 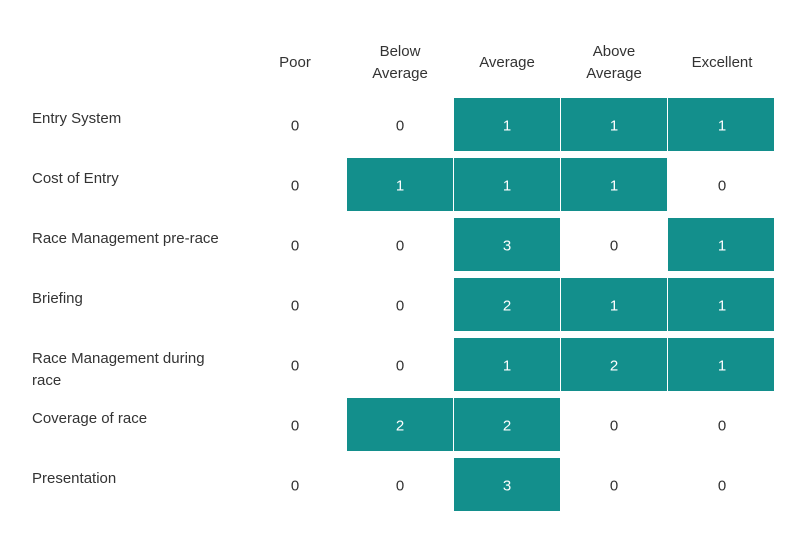 I want to click on column-header: Average, so click(x=507, y=62).